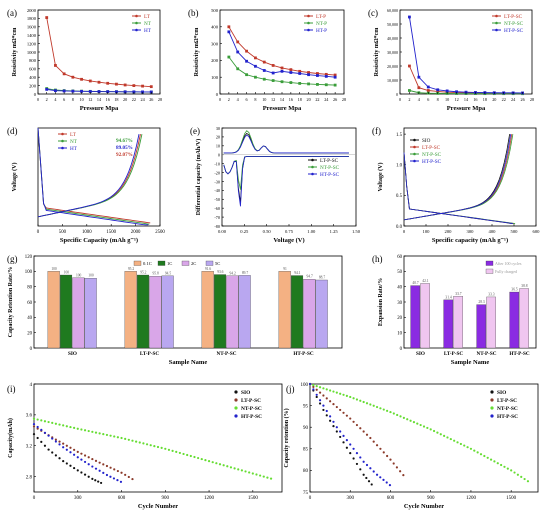 The height and width of the screenshot is (510, 550). I want to click on x-tick-label: 18, so click(116, 99).